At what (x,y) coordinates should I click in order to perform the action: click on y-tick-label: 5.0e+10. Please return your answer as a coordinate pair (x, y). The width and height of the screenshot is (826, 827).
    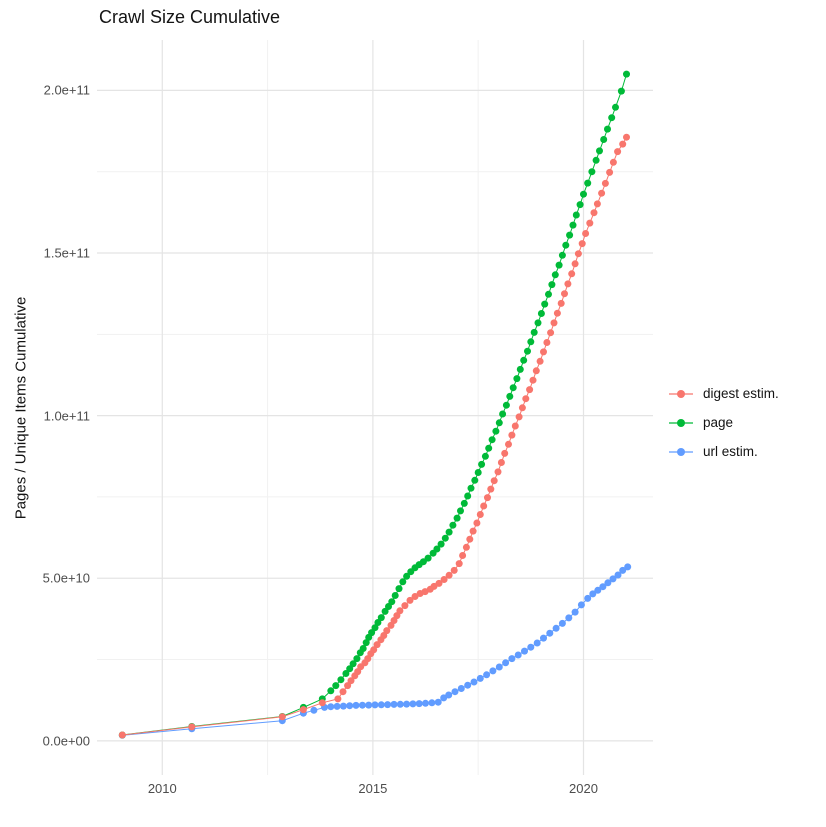
    Looking at the image, I should click on (66, 578).